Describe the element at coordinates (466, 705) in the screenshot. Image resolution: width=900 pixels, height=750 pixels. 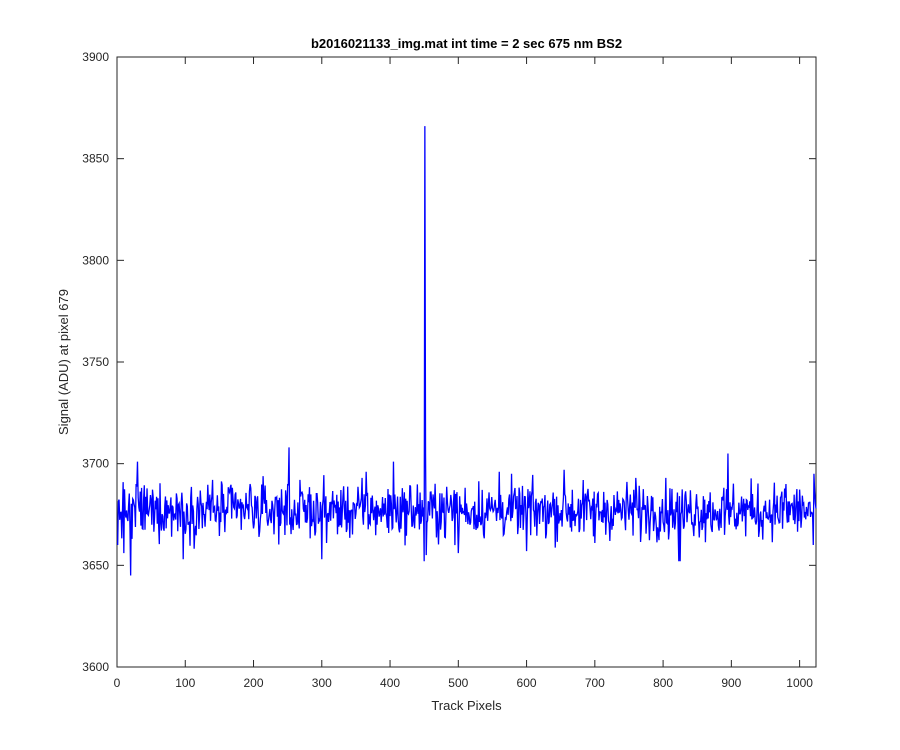
I see `x-axis-label: Track Pixels` at that location.